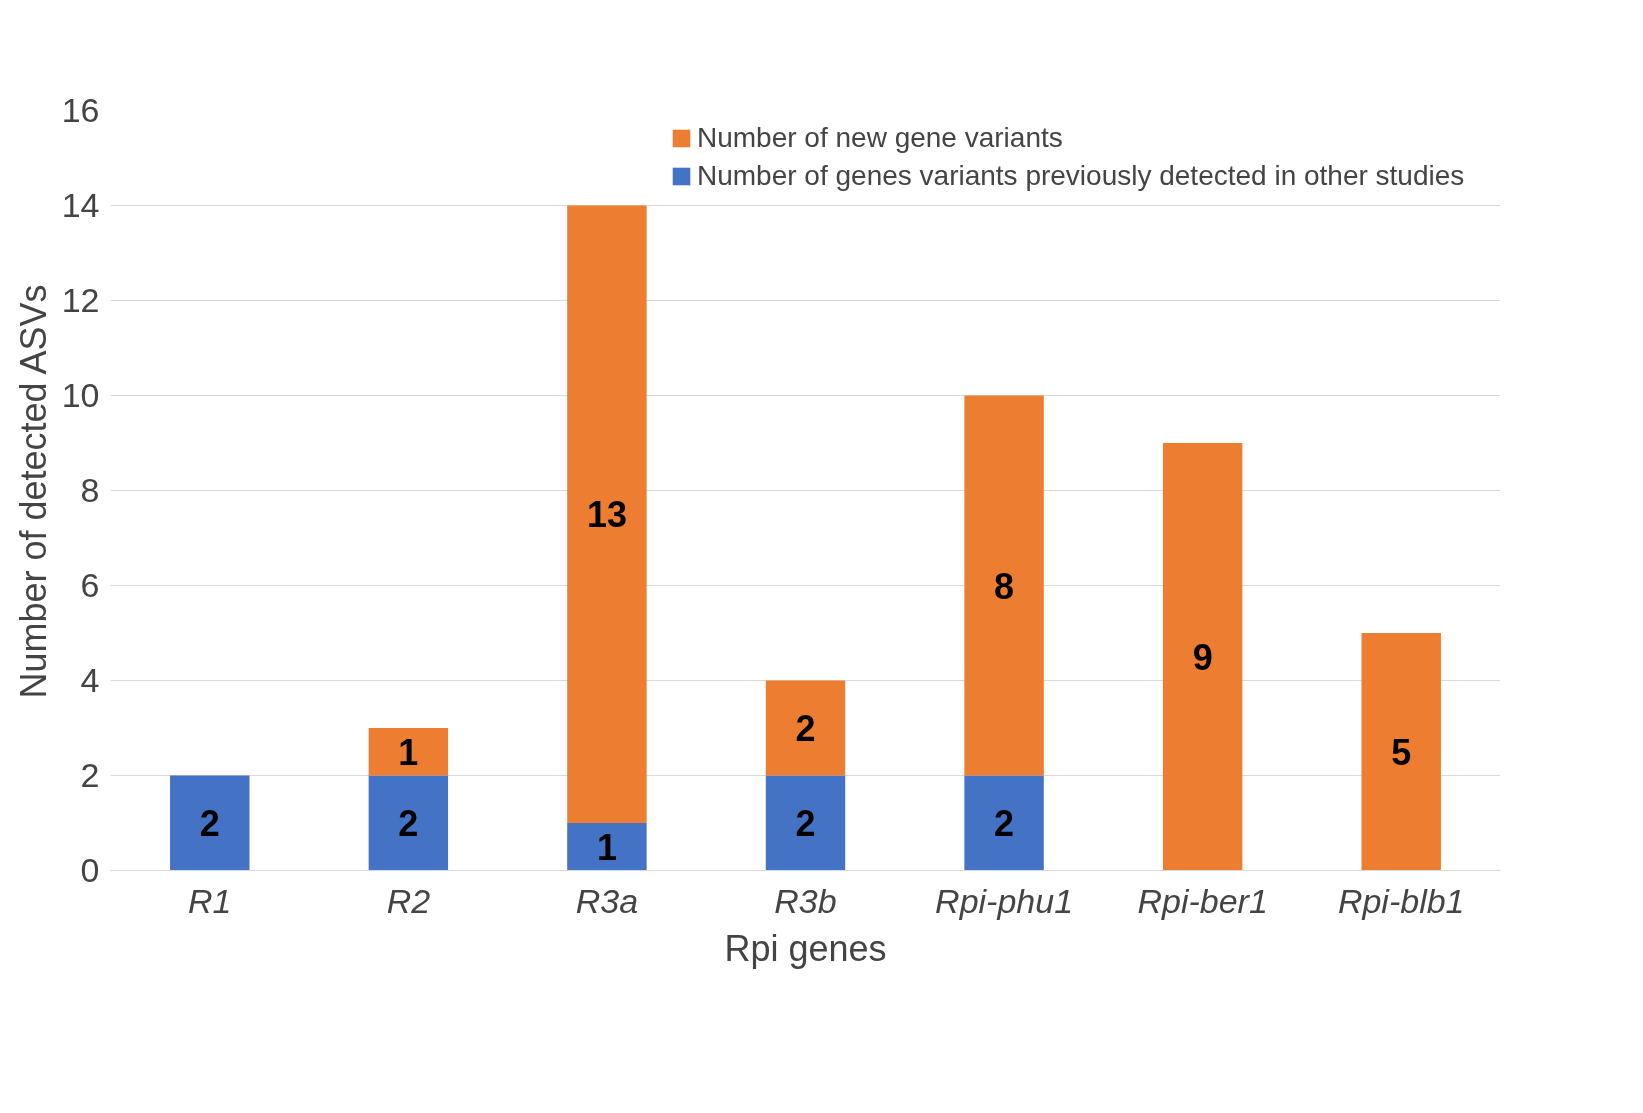 This screenshot has height=1113, width=1643. What do you see at coordinates (90, 490) in the screenshot?
I see `y-tick-label: 8` at bounding box center [90, 490].